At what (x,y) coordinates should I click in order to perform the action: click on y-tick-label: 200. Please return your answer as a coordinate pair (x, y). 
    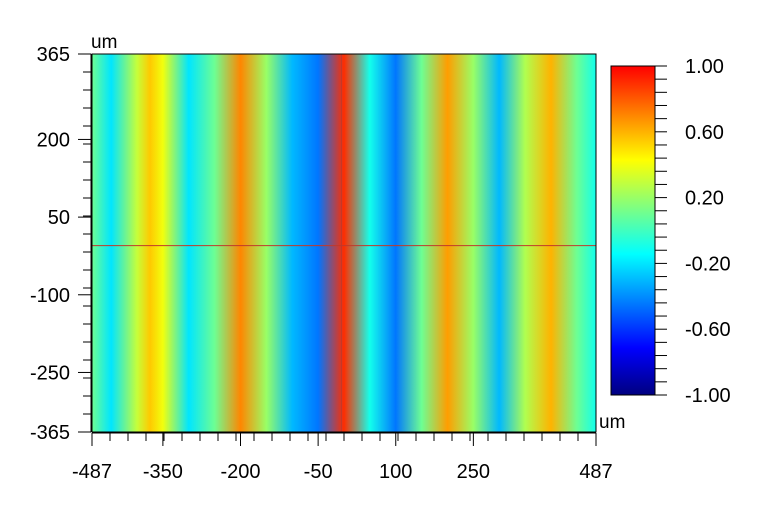
    Looking at the image, I should click on (53, 140).